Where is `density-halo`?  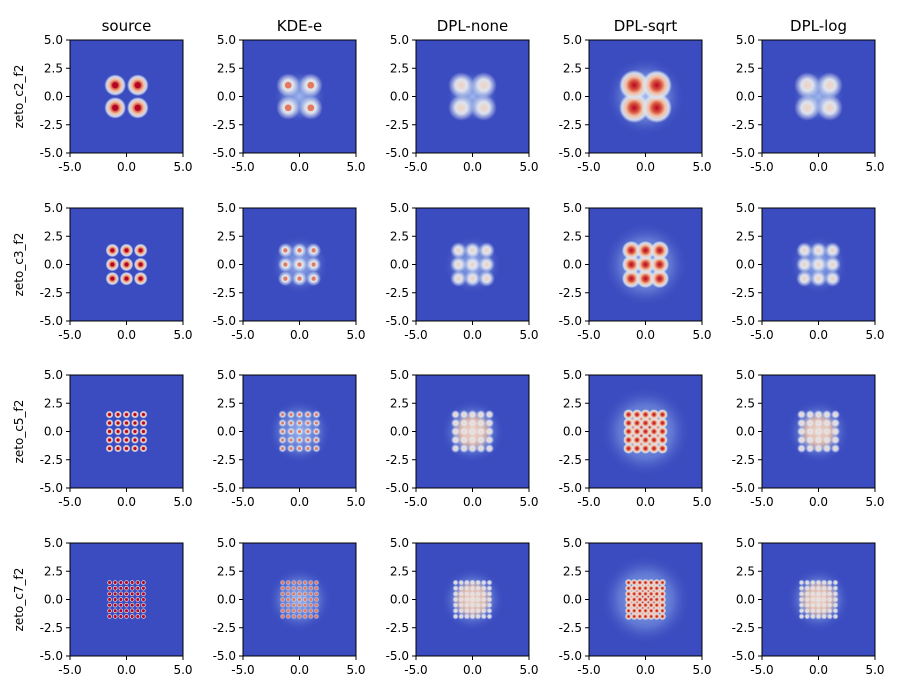 density-halo is located at coordinates (645, 96).